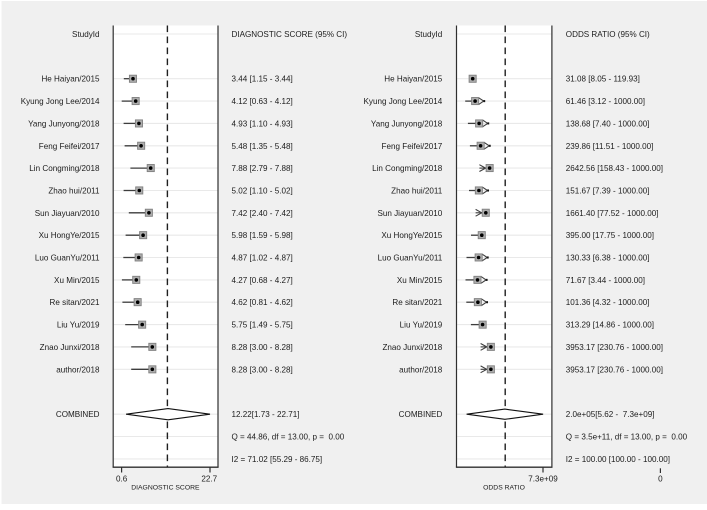  I want to click on svg-text: 1661.40 [77.52 - 1000.00], so click(612, 213).